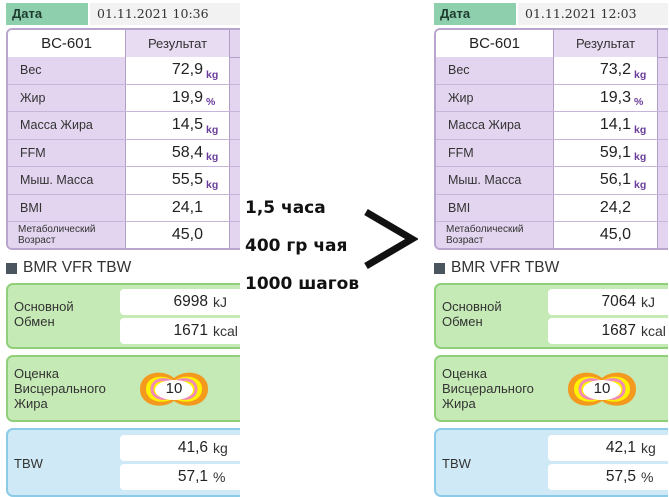  Describe the element at coordinates (187, 152) in the screenshot. I see `row-value: 58,4` at that location.